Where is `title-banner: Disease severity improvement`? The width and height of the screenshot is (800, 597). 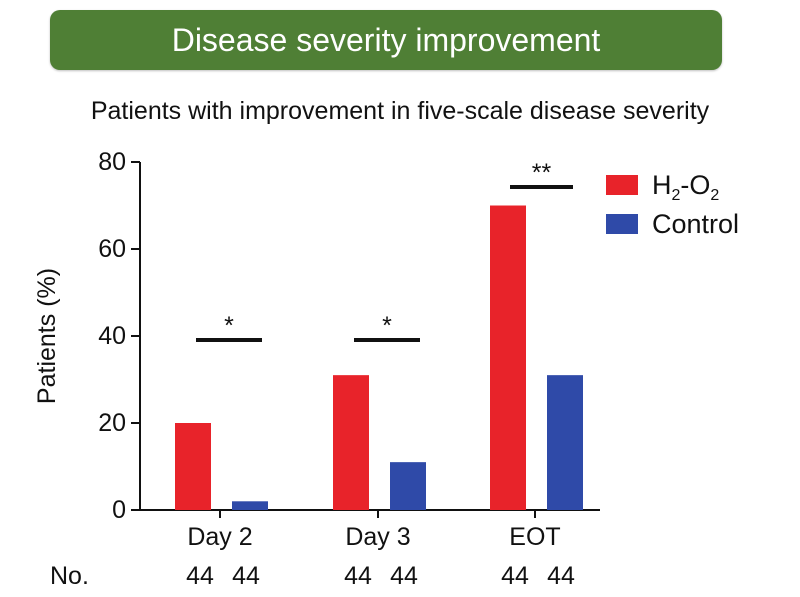
title-banner: Disease severity improvement is located at coordinates (386, 40).